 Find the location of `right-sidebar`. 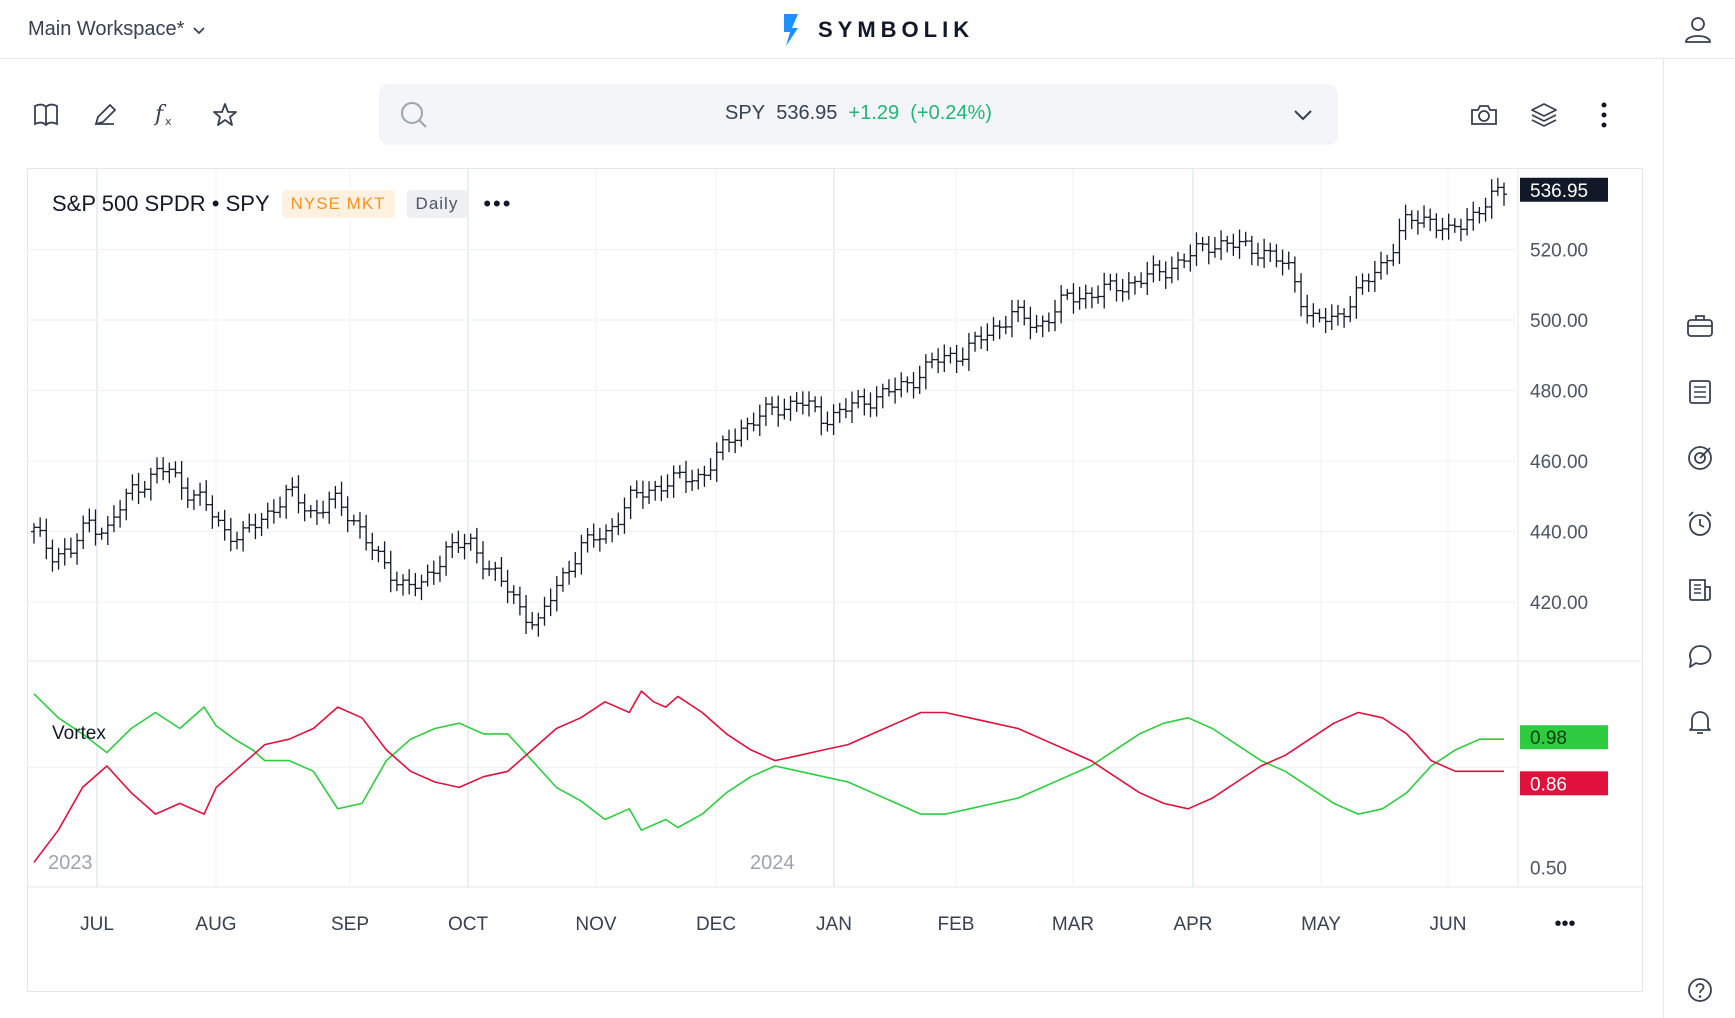

right-sidebar is located at coordinates (1699, 538).